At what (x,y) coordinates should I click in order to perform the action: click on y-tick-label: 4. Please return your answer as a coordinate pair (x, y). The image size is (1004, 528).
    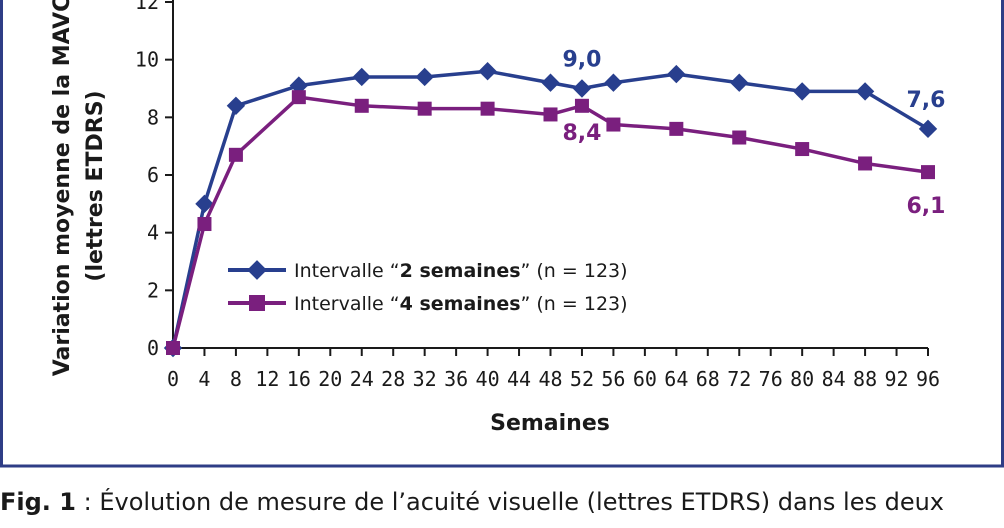
    Looking at the image, I should click on (153, 233).